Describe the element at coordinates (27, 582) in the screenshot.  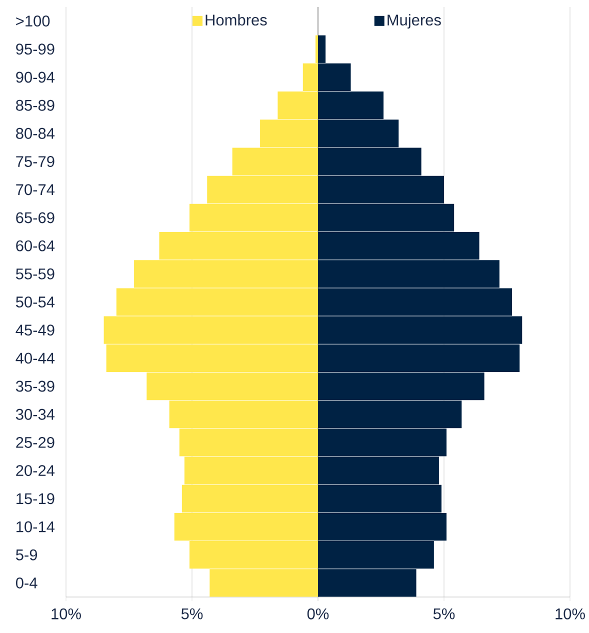
I see `y-tick-label: 0-4` at that location.